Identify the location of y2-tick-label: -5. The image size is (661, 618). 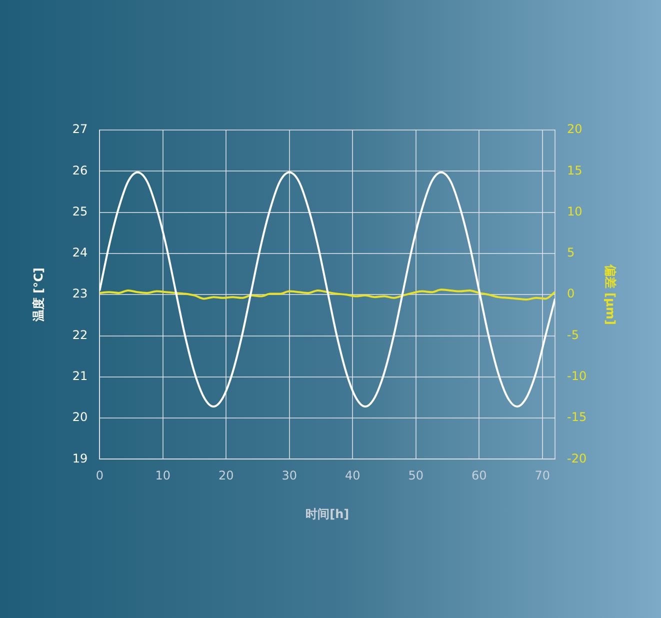
(573, 335).